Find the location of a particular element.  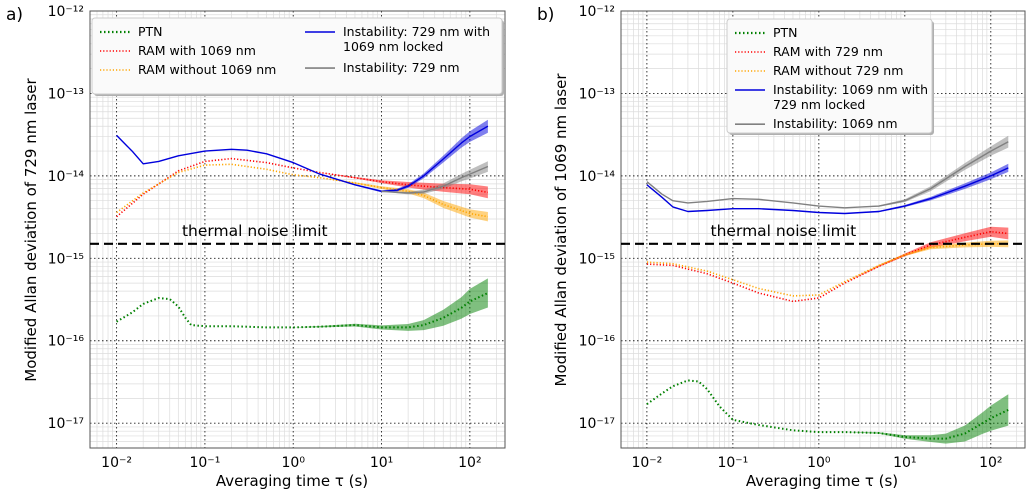

panel-b-legend-label-ram-with-729-nm: RAM with 729 nm is located at coordinates (828, 51).